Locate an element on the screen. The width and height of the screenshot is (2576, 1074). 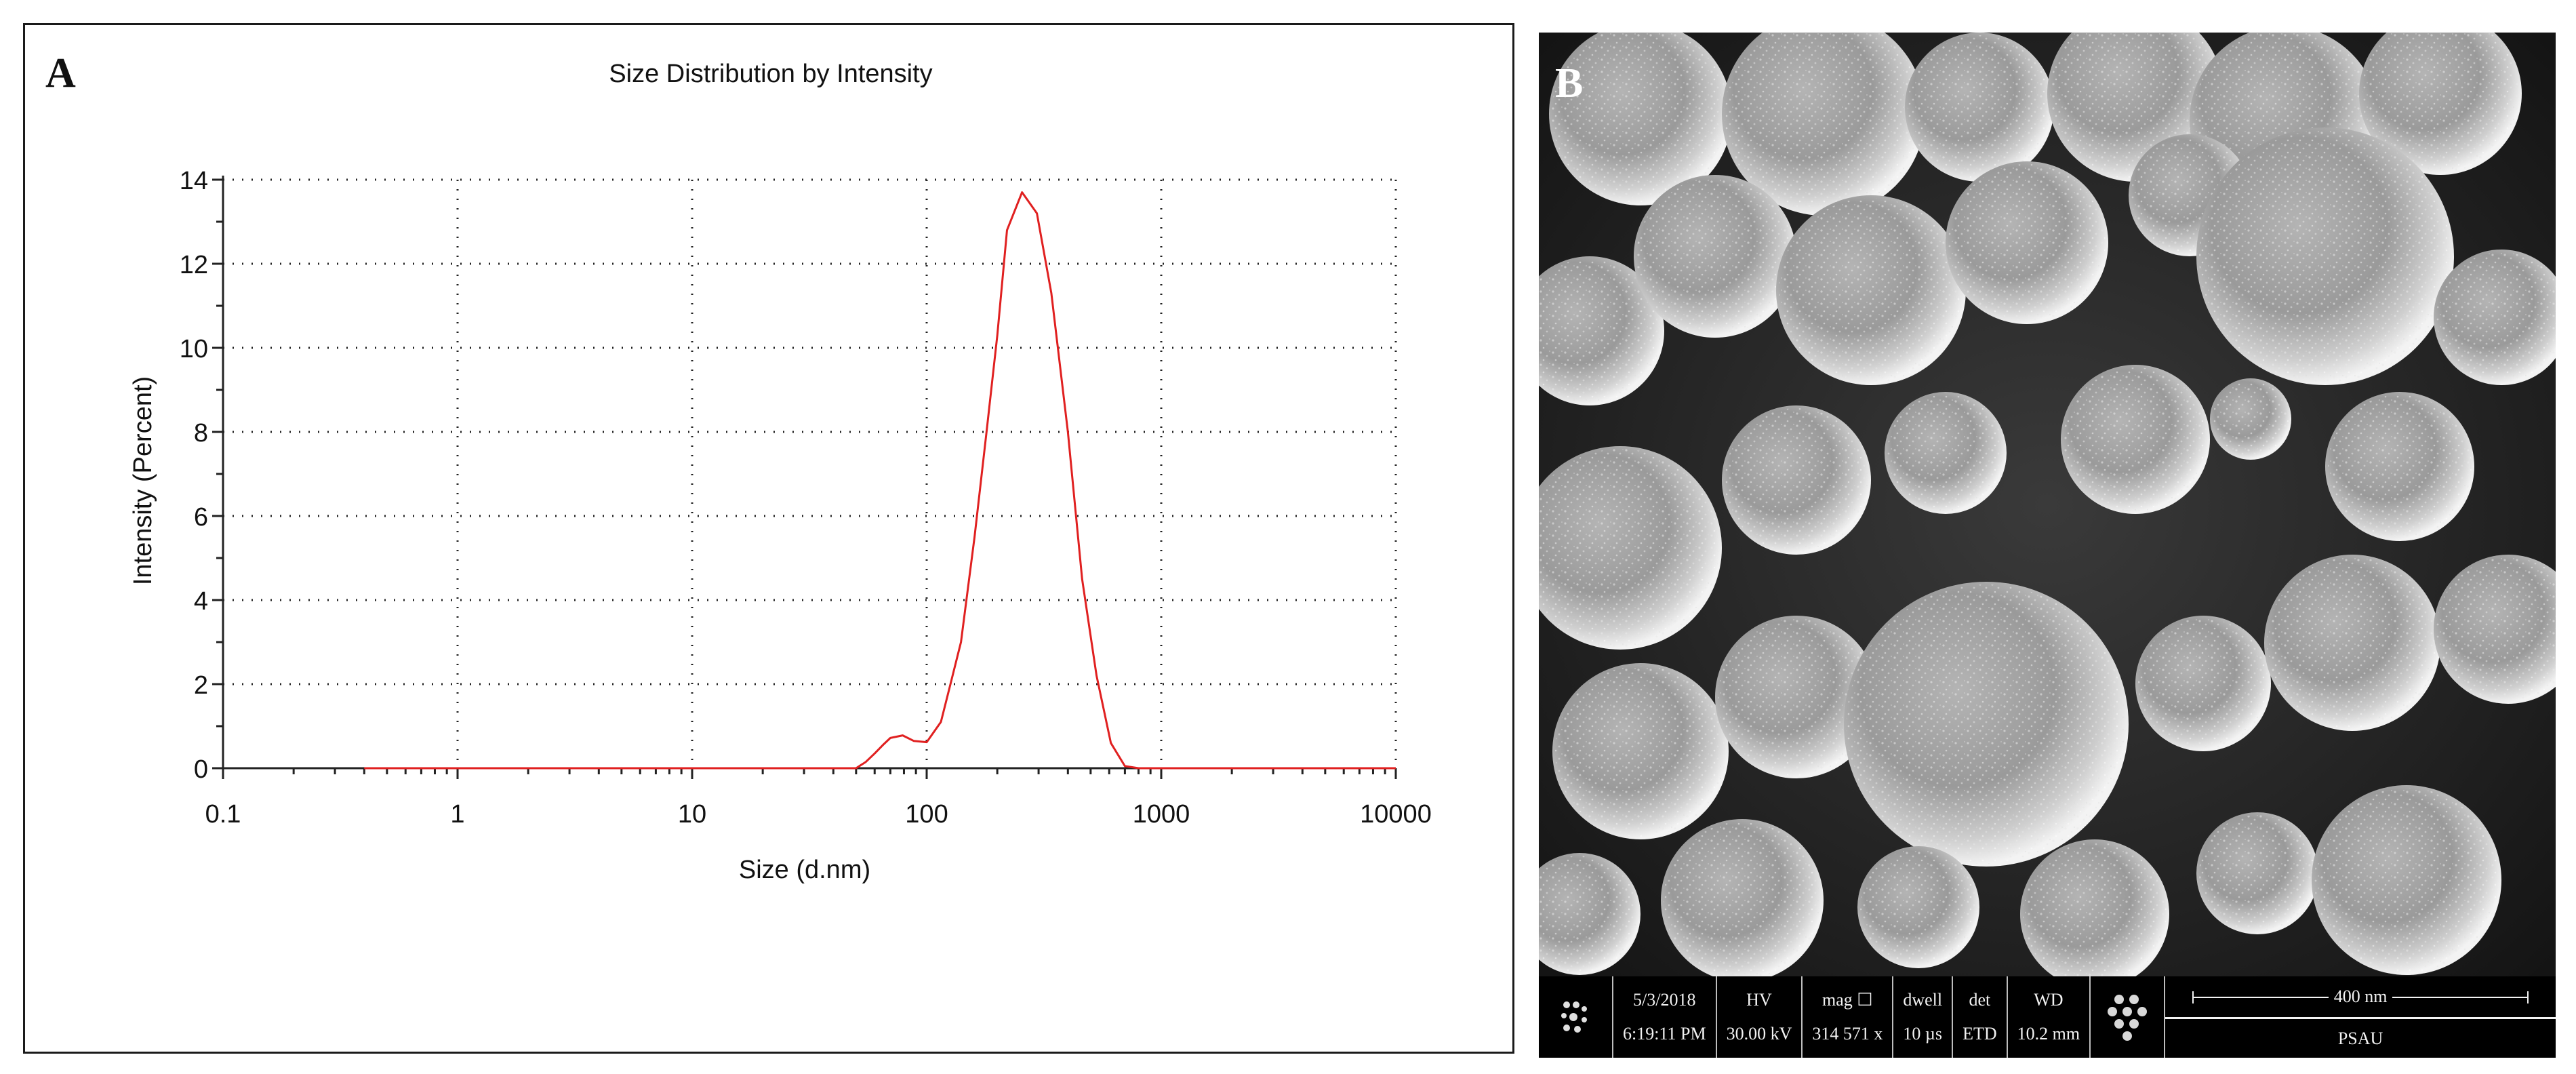
chart-title: Size Distribution by Intensity is located at coordinates (770, 74).